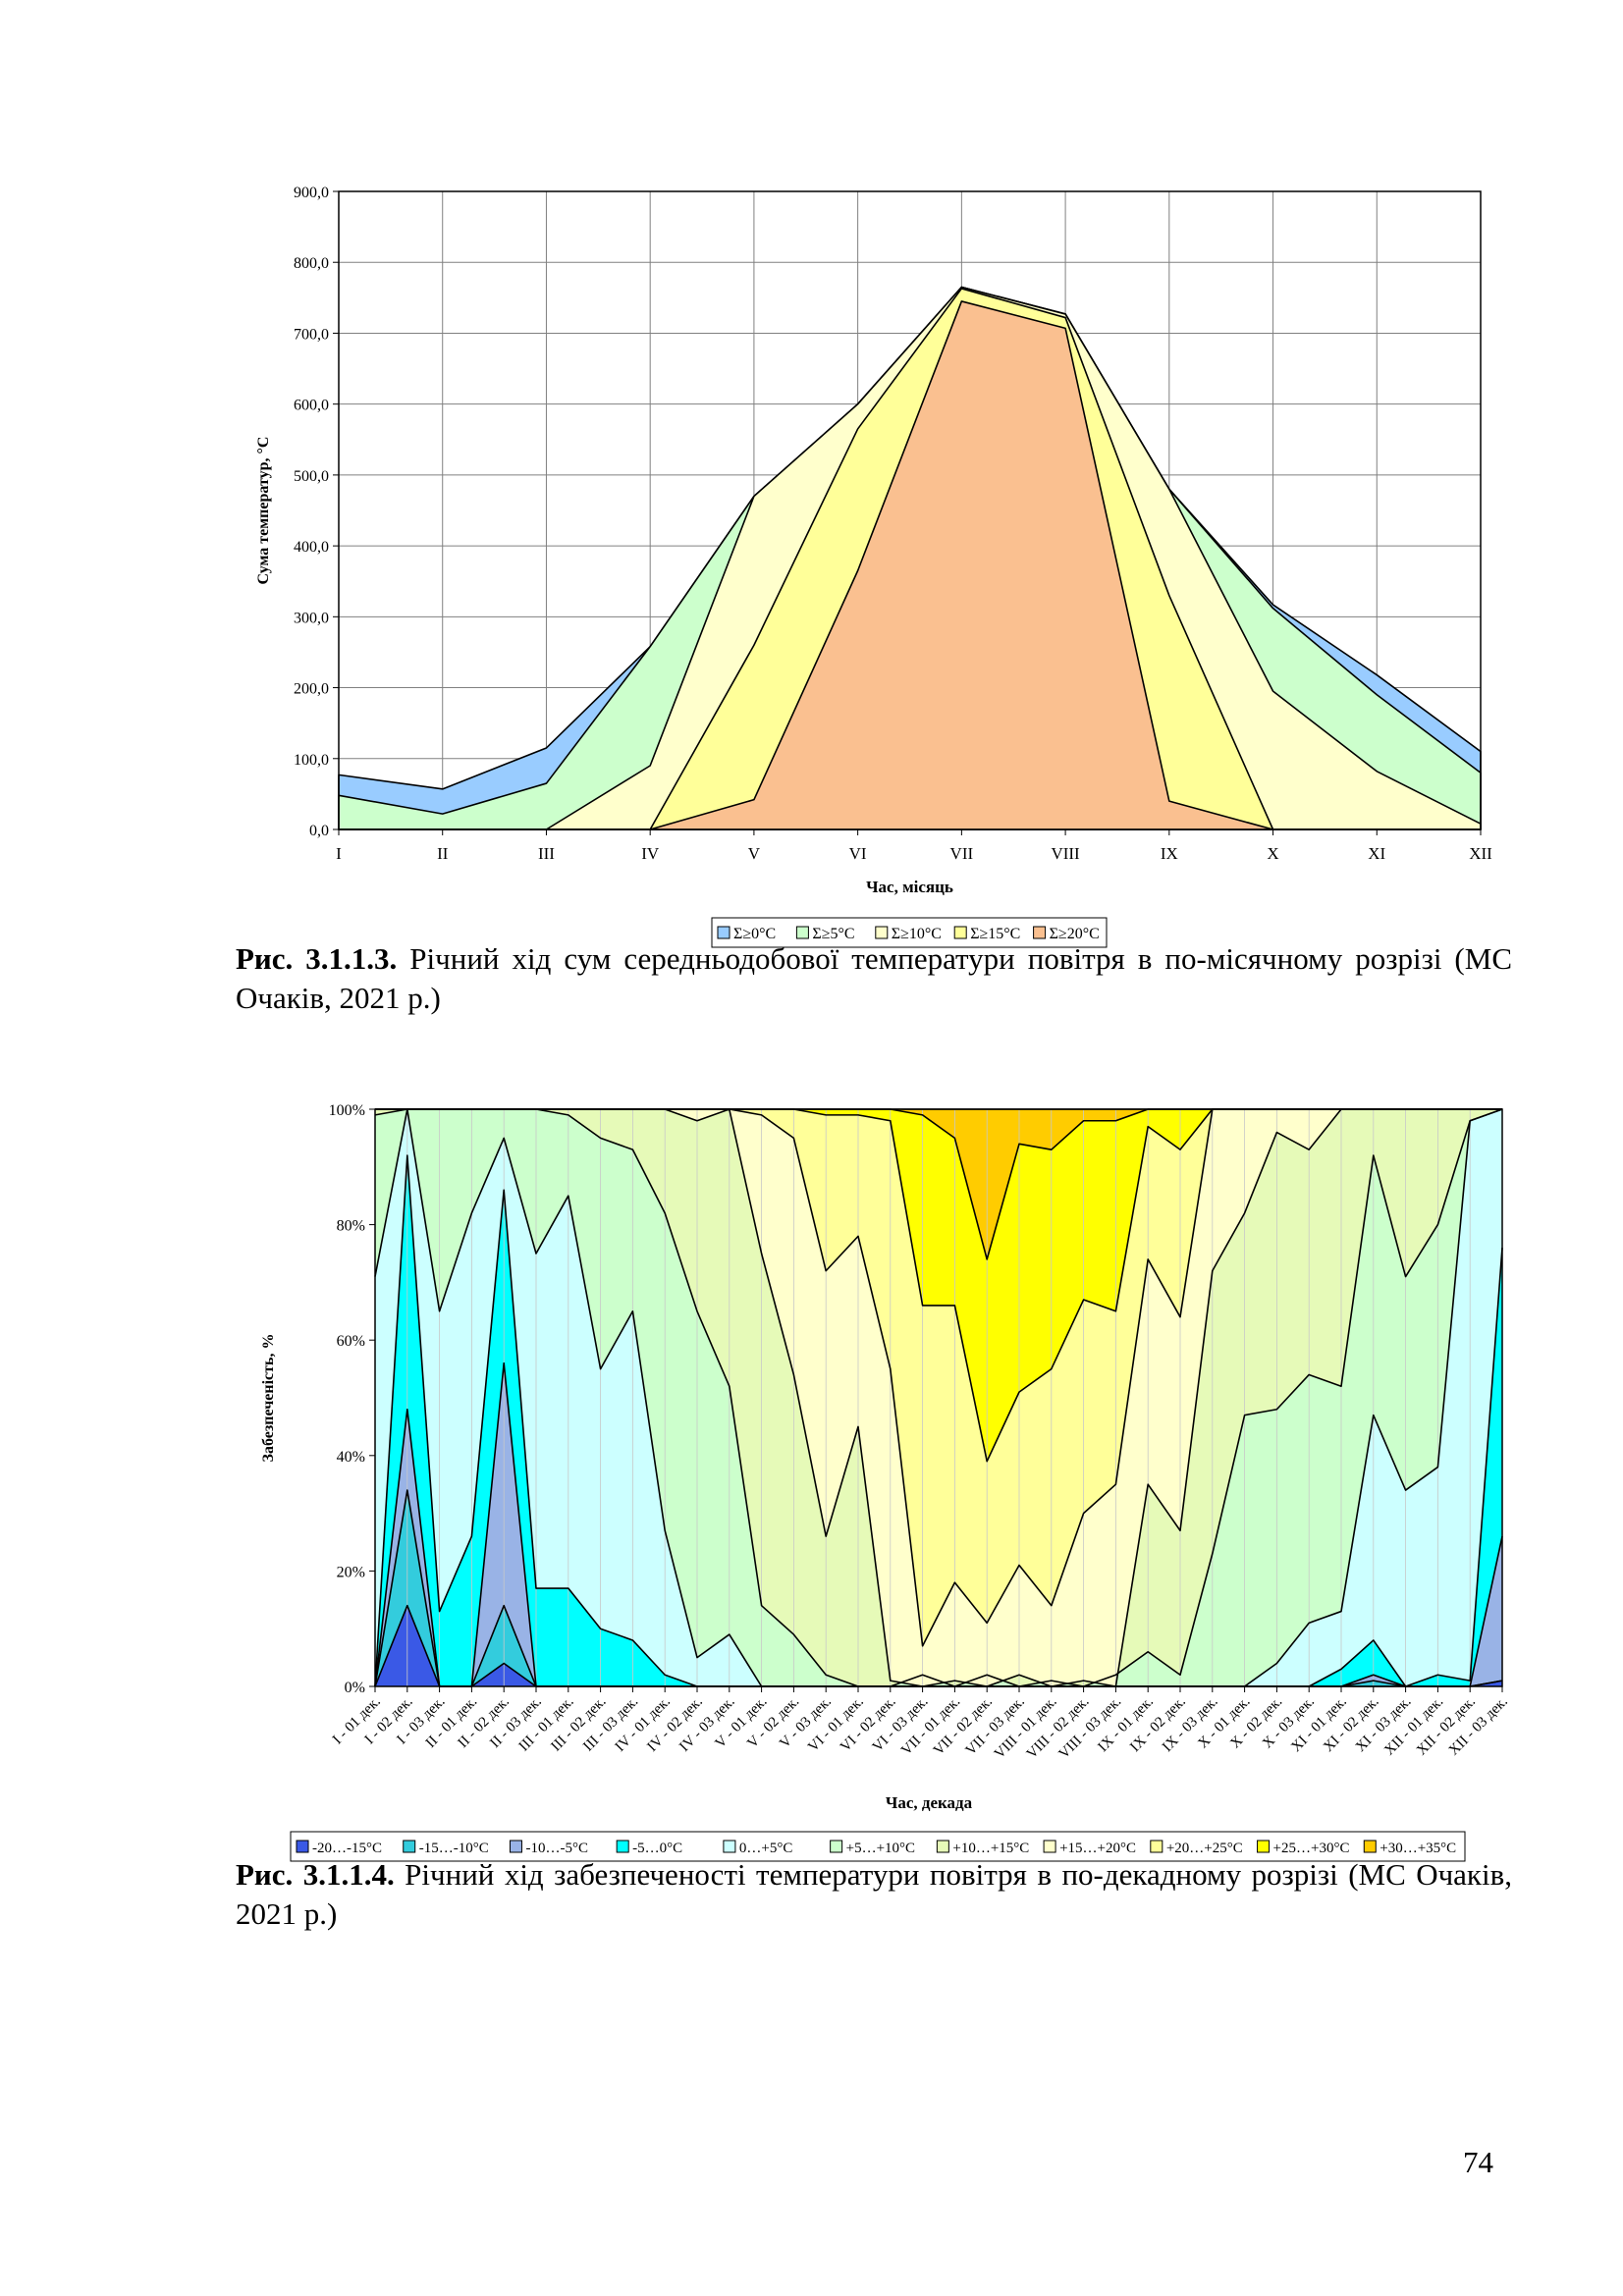 The image size is (1623, 2296). Describe the element at coordinates (1478, 2162) in the screenshot. I see `page-number: 74` at that location.